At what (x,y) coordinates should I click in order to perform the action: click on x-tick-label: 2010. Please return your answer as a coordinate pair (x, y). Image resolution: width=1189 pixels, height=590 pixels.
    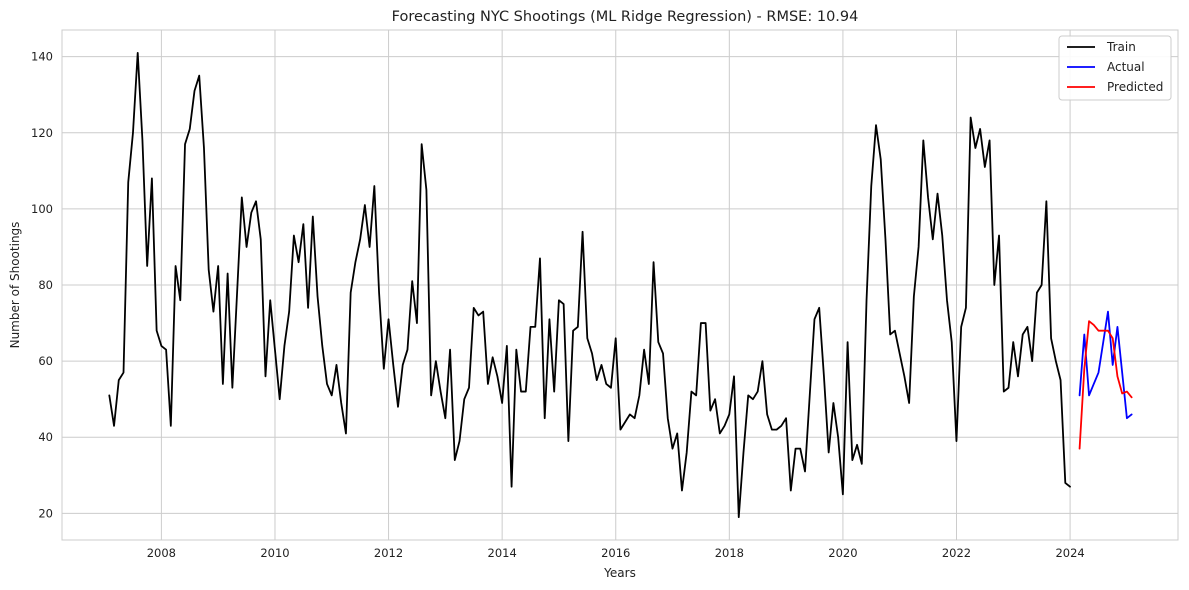
    Looking at the image, I should click on (274, 553).